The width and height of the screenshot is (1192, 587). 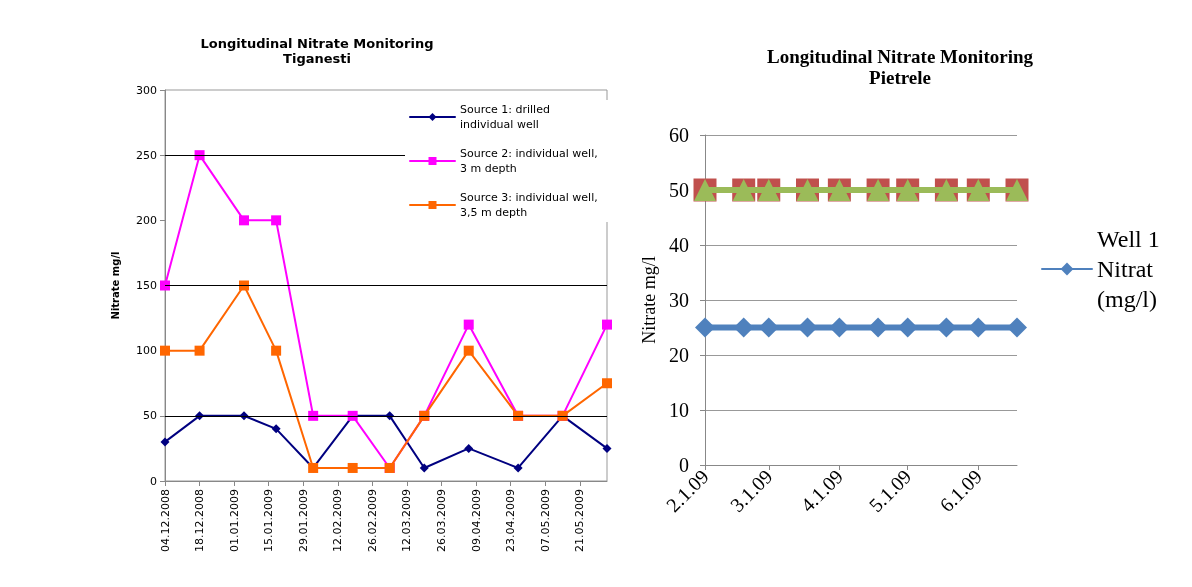 What do you see at coordinates (679, 245) in the screenshot?
I see `y-tick-label: 40` at bounding box center [679, 245].